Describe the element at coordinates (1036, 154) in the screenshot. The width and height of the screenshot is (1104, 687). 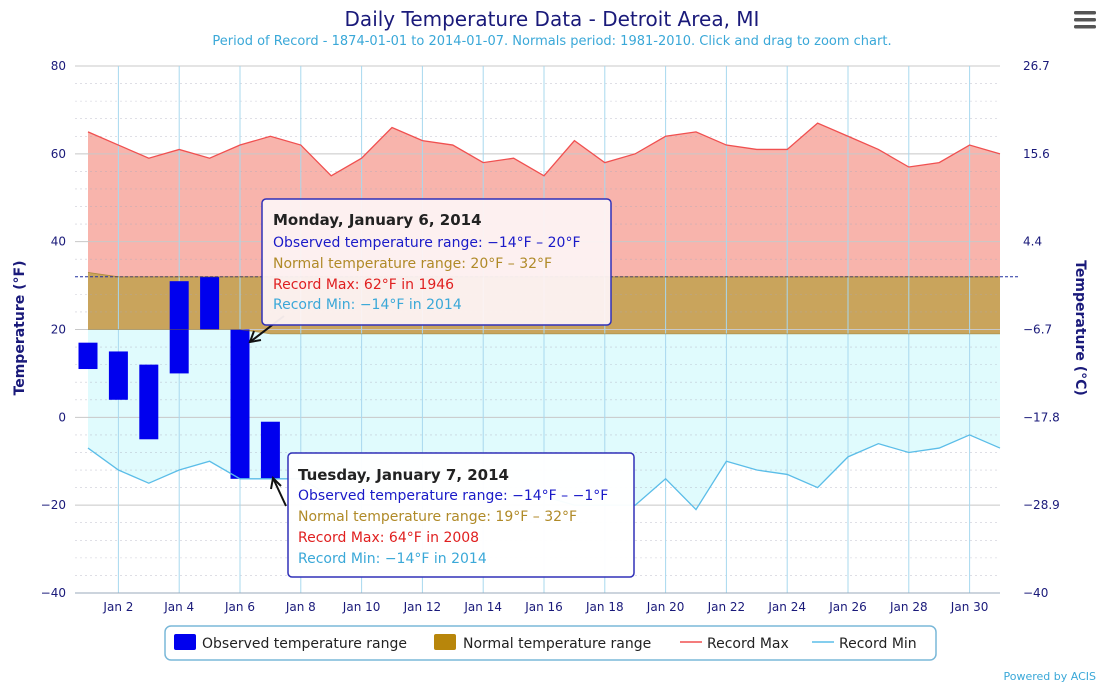
I see `y-tick-label-right: 15.6` at that location.